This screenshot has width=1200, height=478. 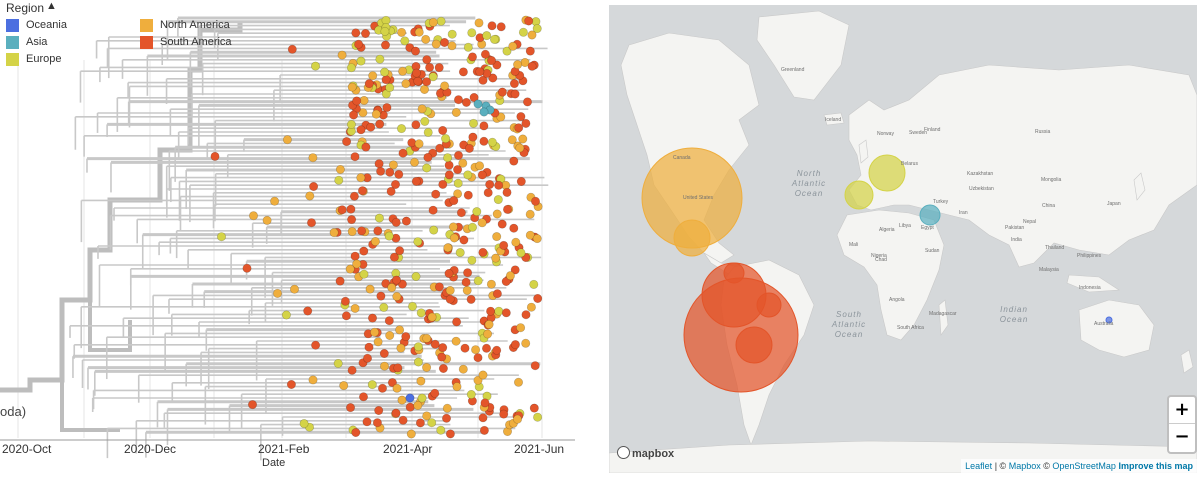 I want to click on map-place-label: China, so click(x=1049, y=206).